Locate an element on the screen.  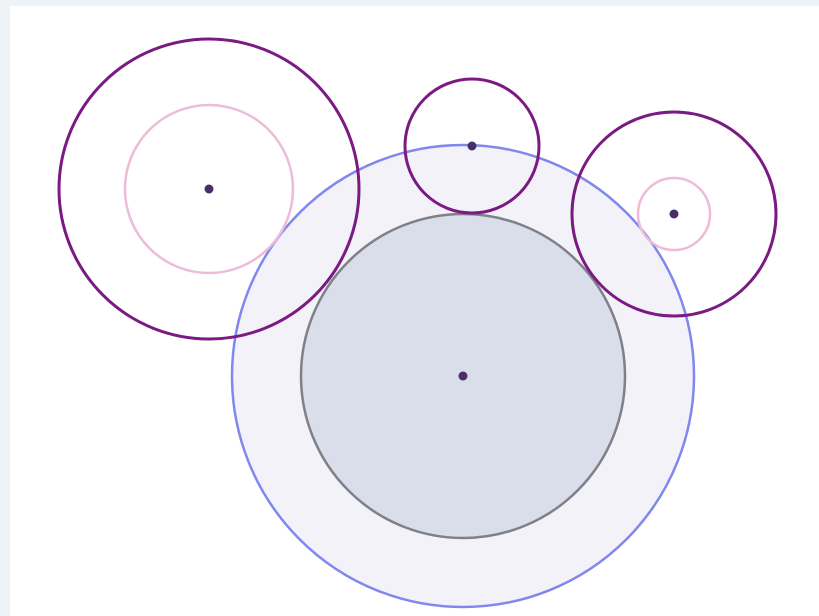
right-circle is located at coordinates (674, 214).